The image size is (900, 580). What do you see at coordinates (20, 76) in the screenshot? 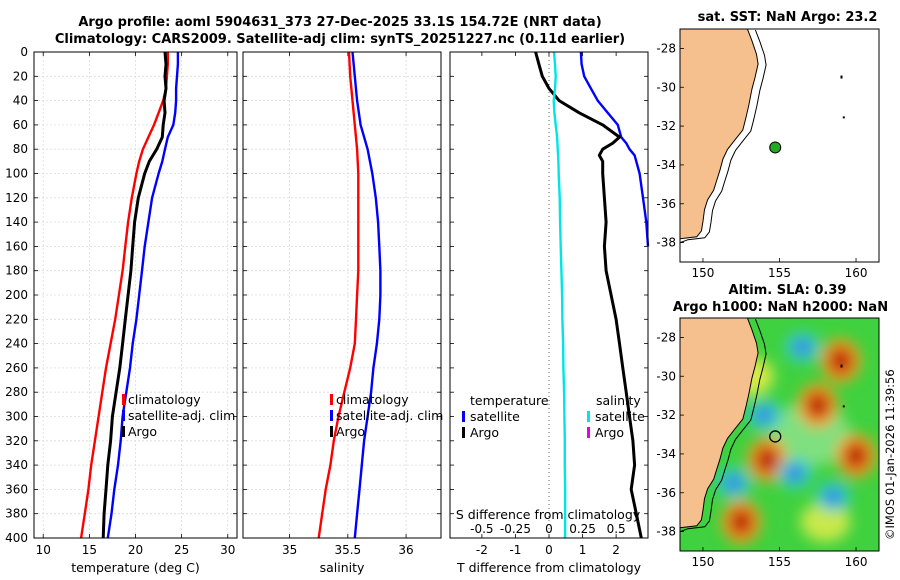
I see `depth-tick-label: 20` at bounding box center [20, 76].